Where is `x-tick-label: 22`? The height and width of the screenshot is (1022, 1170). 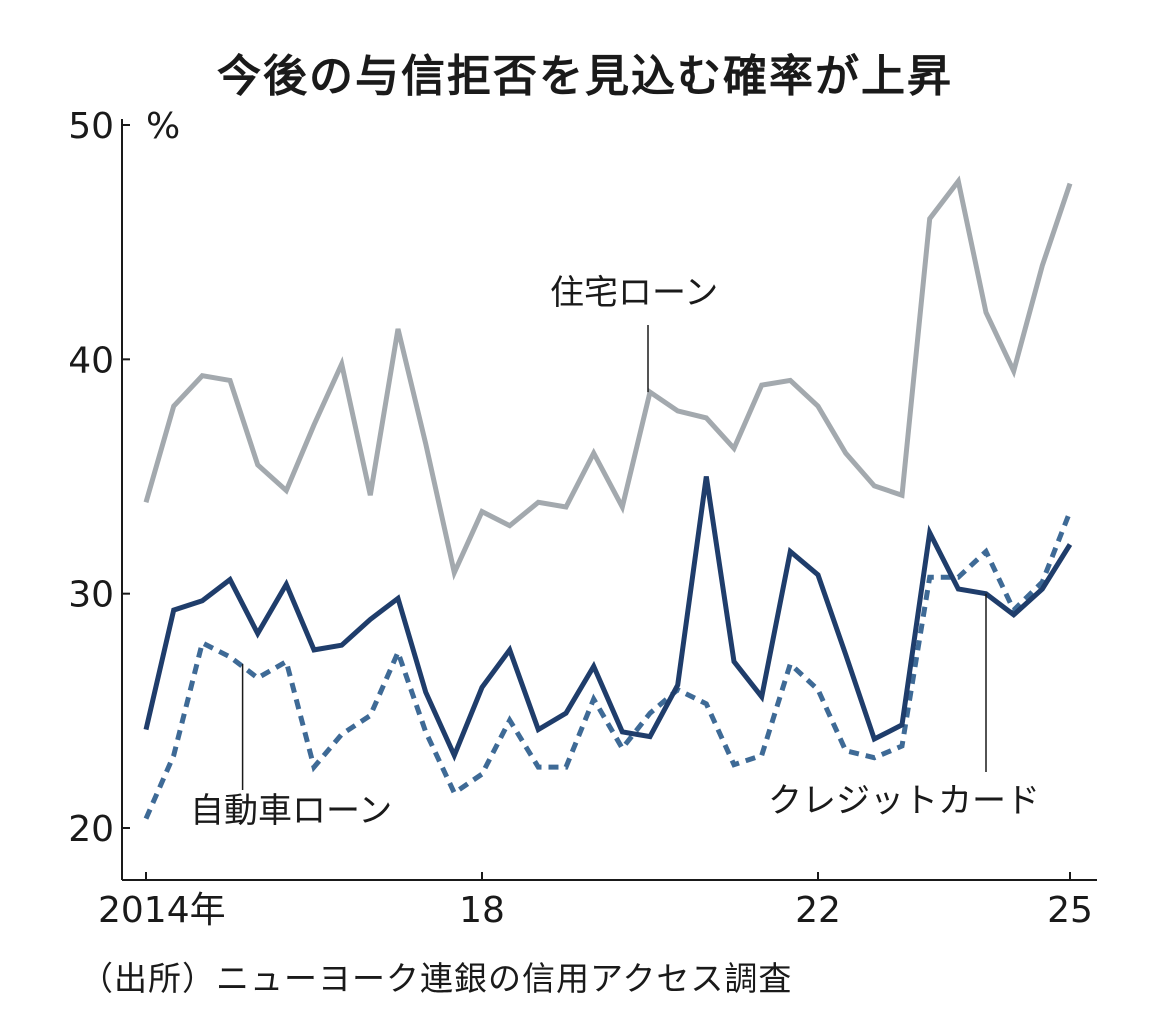 x-tick-label: 22 is located at coordinates (818, 910).